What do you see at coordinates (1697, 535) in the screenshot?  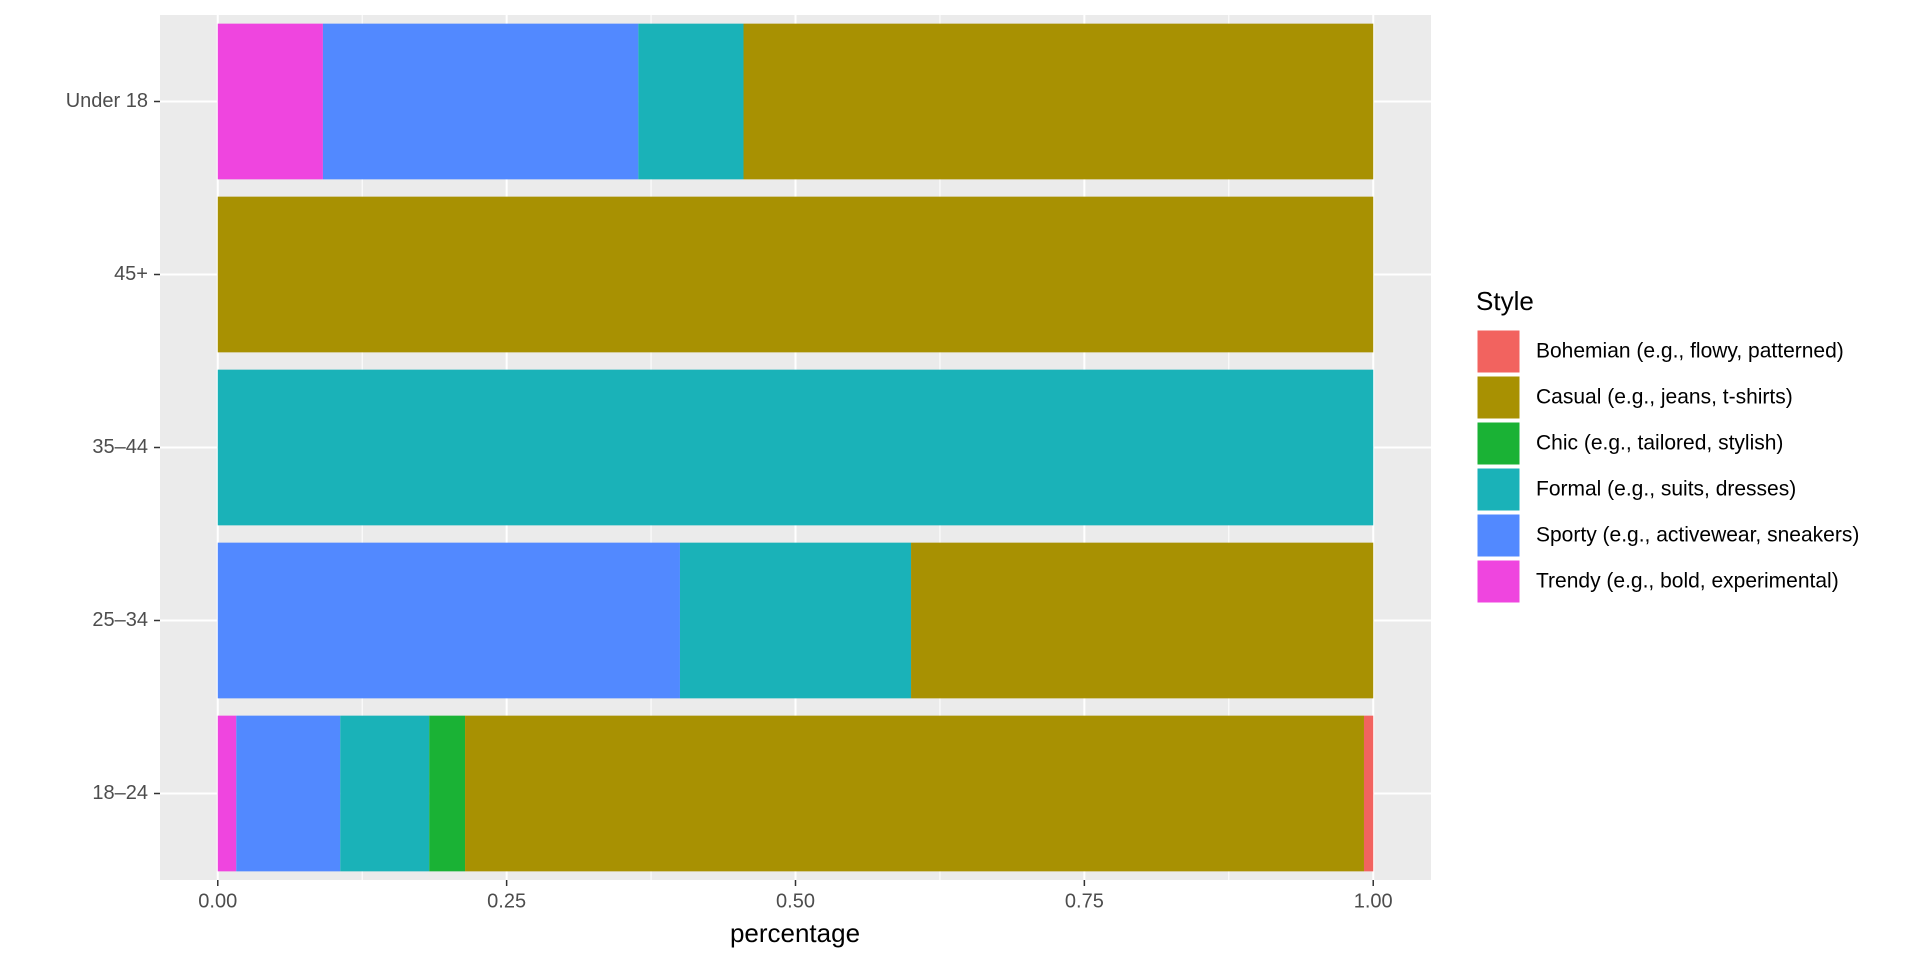 I see `legend-label: Sporty (e.g., activewear, sneakers)` at bounding box center [1697, 535].